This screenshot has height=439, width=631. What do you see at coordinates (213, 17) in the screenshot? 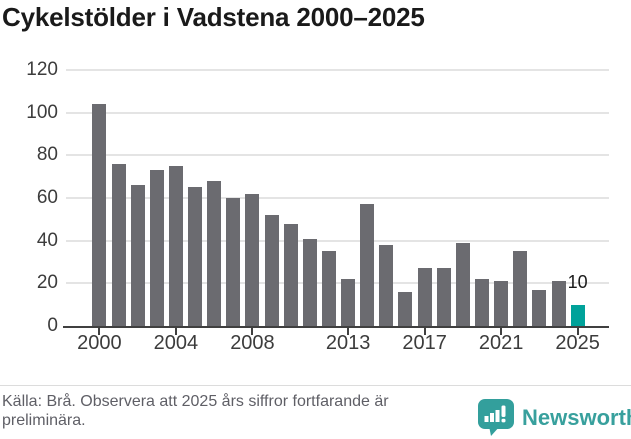
I see `chart-title: Cykelstölder i Vadstena 2000–2025` at bounding box center [213, 17].